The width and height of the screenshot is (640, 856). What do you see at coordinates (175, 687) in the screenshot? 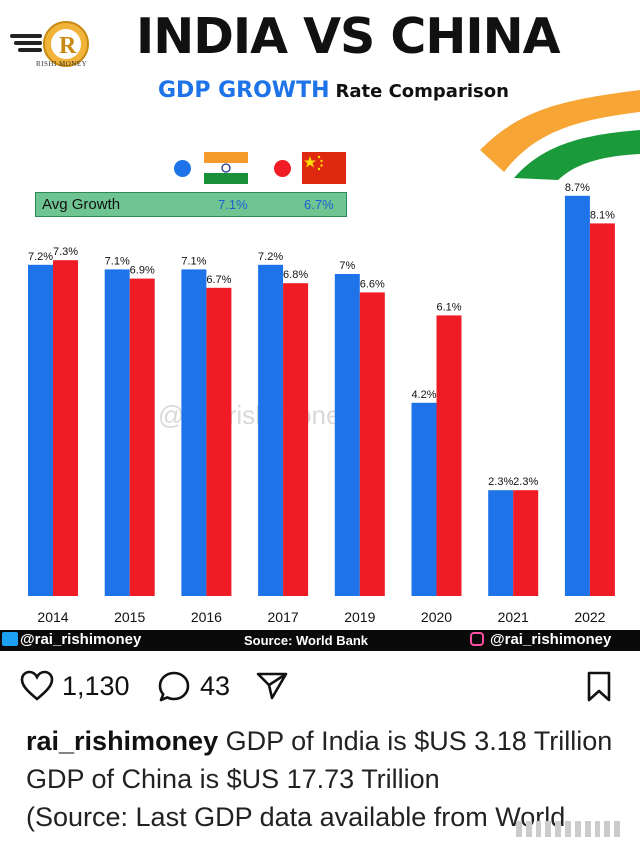
I see `comment-icon` at bounding box center [175, 687].